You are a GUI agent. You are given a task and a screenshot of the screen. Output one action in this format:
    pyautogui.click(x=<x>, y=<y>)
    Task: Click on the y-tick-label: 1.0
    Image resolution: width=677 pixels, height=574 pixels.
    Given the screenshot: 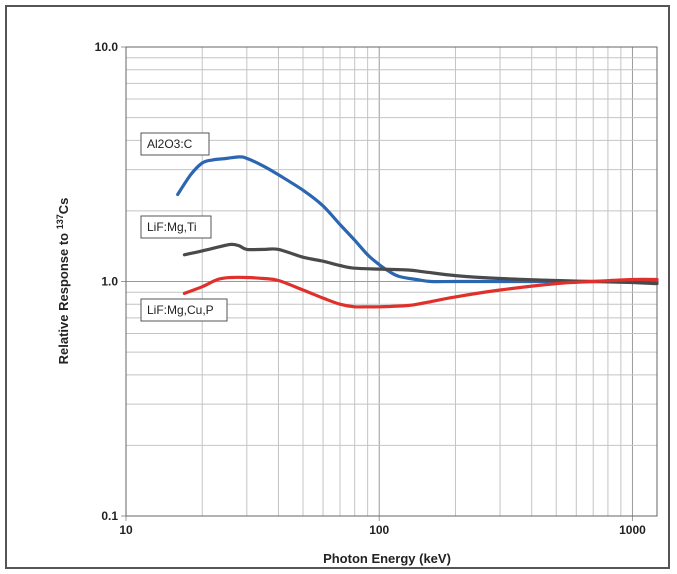 What is the action you would take?
    pyautogui.click(x=109, y=282)
    